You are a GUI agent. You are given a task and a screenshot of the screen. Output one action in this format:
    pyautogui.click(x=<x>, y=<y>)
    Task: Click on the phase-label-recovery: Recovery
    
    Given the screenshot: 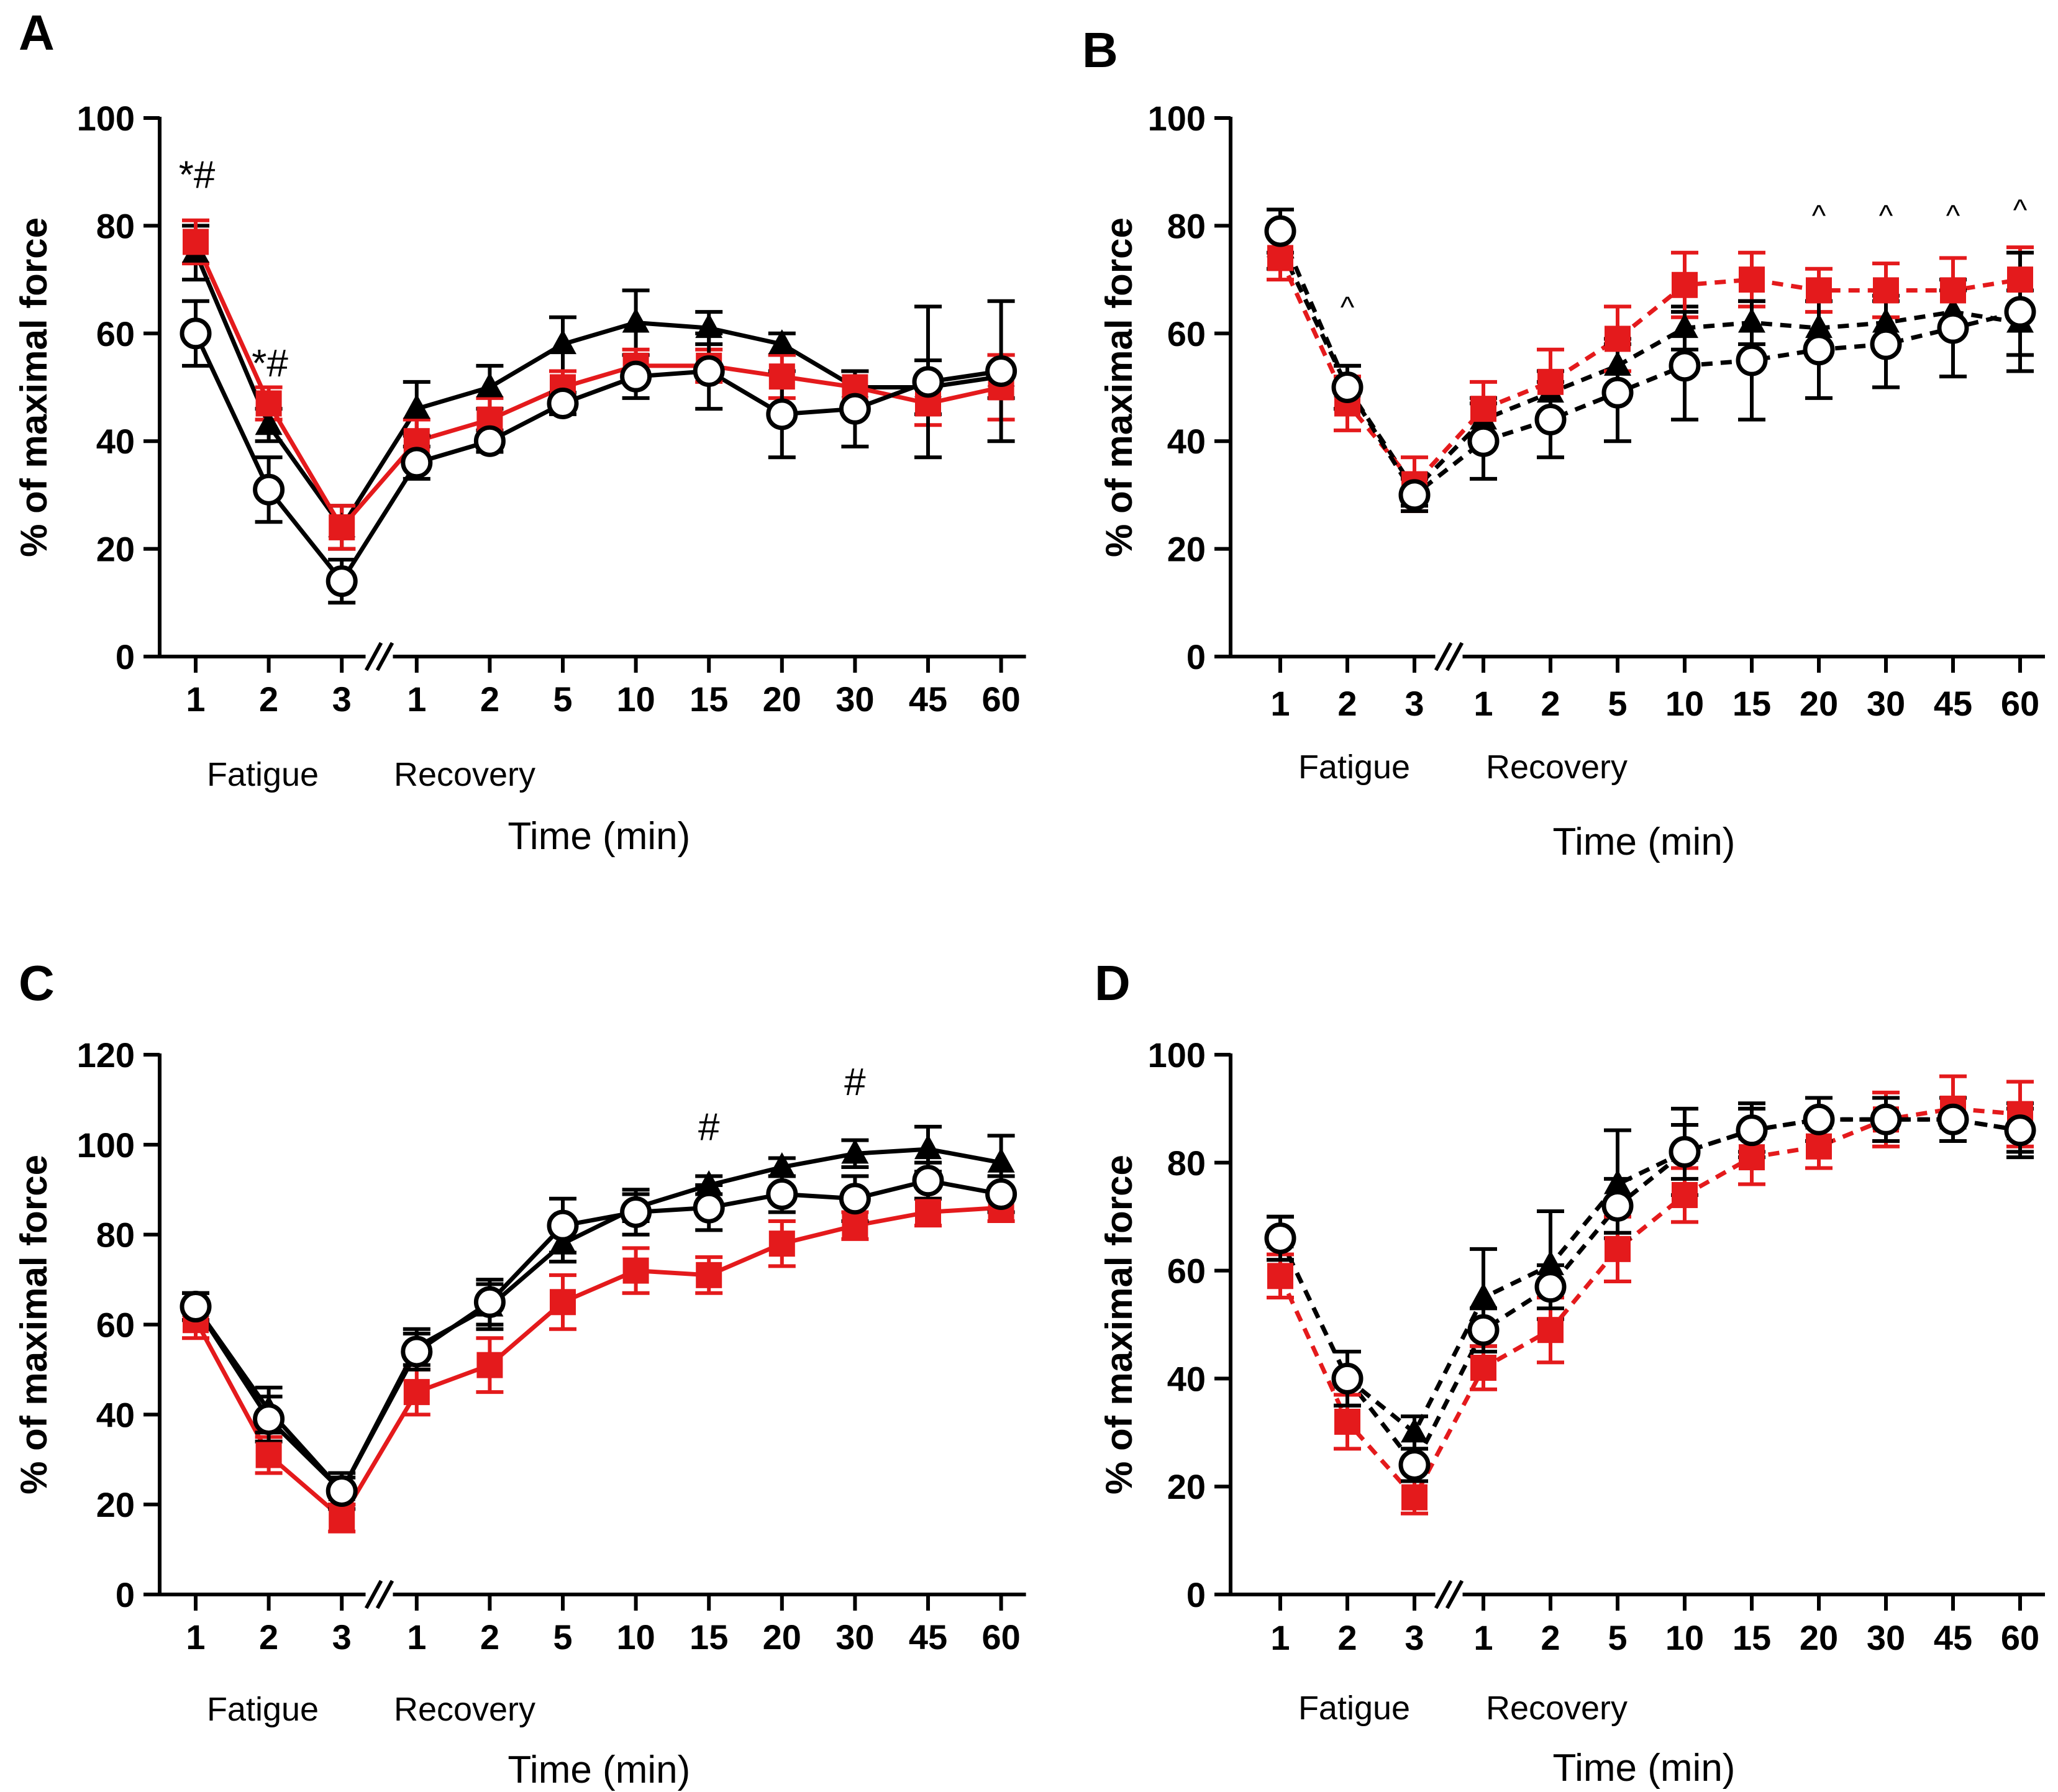 What is the action you would take?
    pyautogui.click(x=464, y=1709)
    